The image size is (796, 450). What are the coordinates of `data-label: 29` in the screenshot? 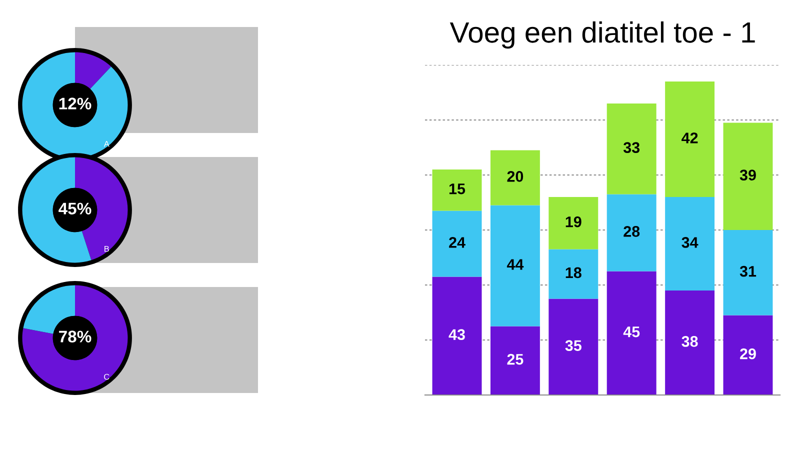 It's located at (748, 354).